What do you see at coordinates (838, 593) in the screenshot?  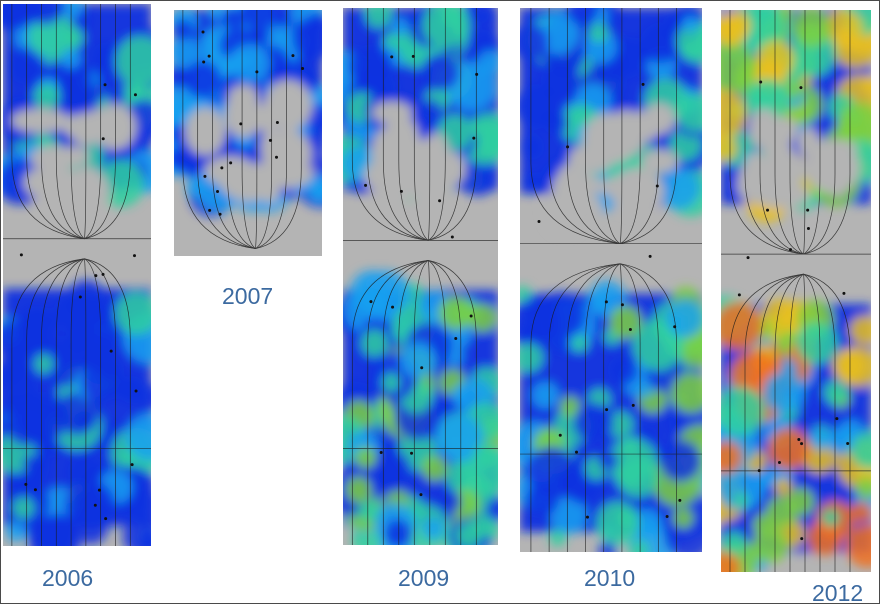 I see `year-label-2012: 2012` at bounding box center [838, 593].